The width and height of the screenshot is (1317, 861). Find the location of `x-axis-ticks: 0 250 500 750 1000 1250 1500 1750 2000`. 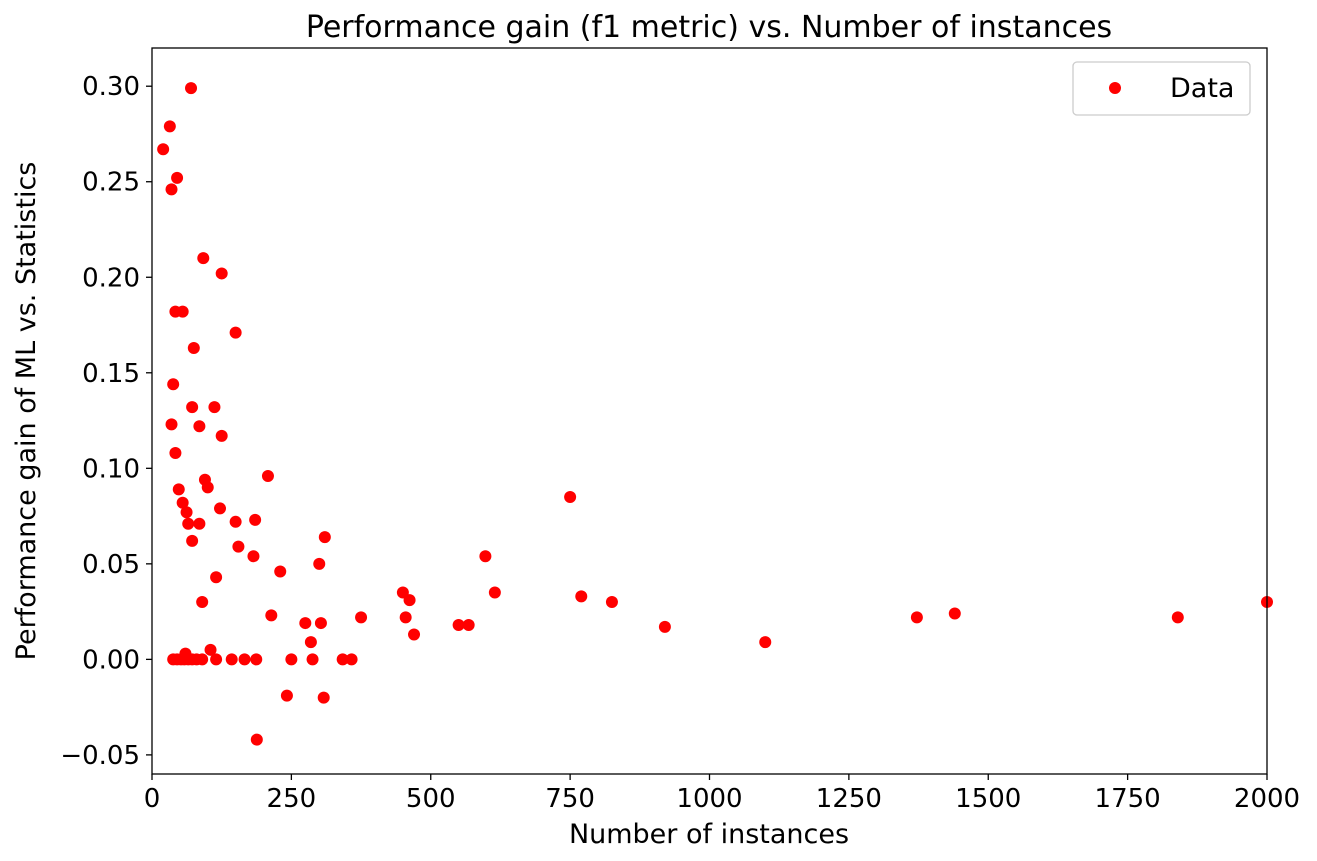

x-axis-ticks: 0 250 500 750 1000 1250 1500 1750 2000 is located at coordinates (722, 794).